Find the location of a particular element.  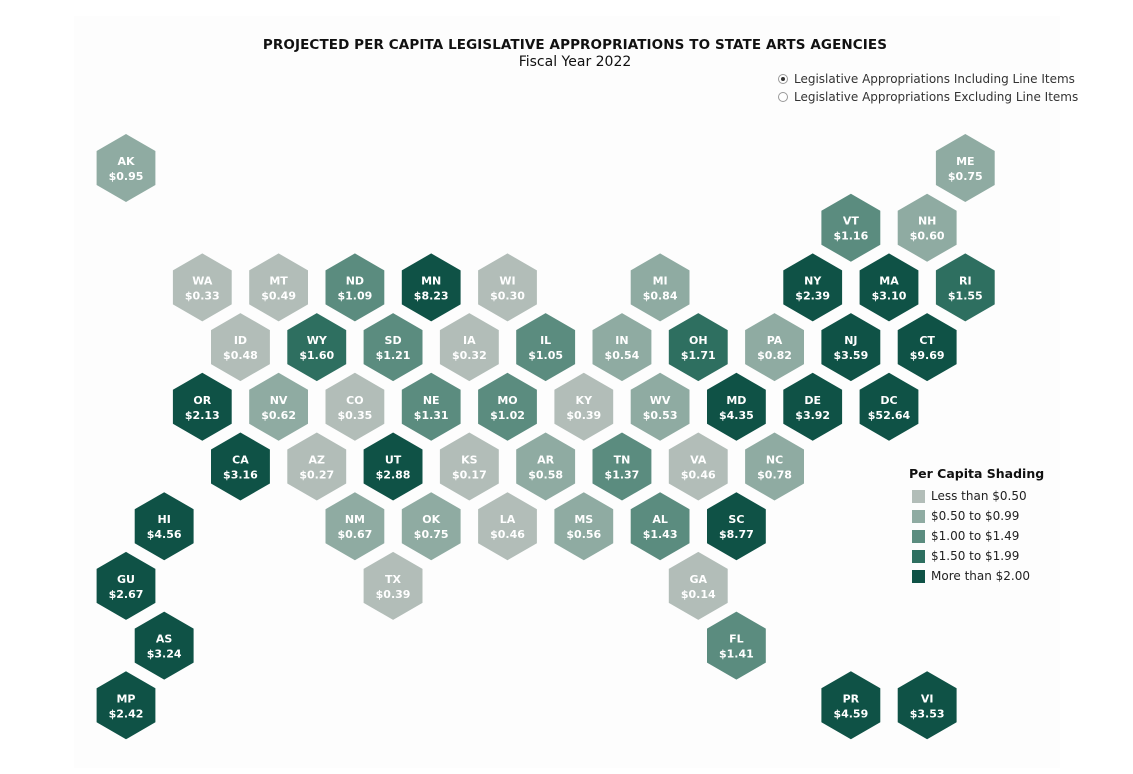

hex-tile-sd: SD $1.21 is located at coordinates (393, 347).